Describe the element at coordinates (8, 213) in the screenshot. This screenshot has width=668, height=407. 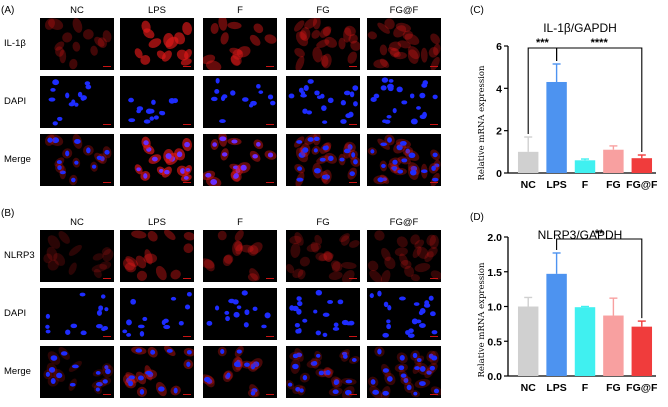
I see `panel-label-b: (B)` at that location.